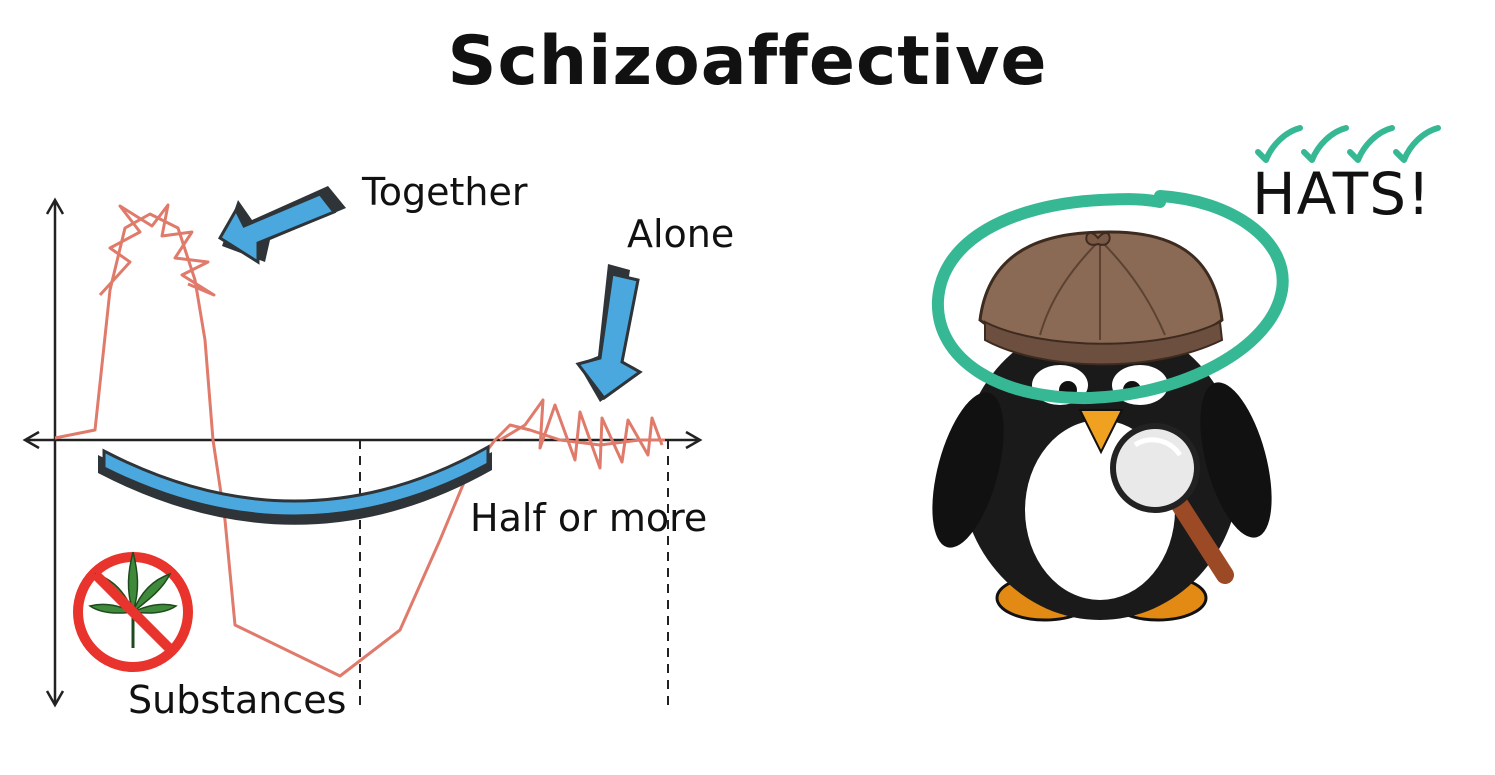 This screenshot has height=775, width=1495. I want to click on psychosis-spikes-peak, so click(157, 250).